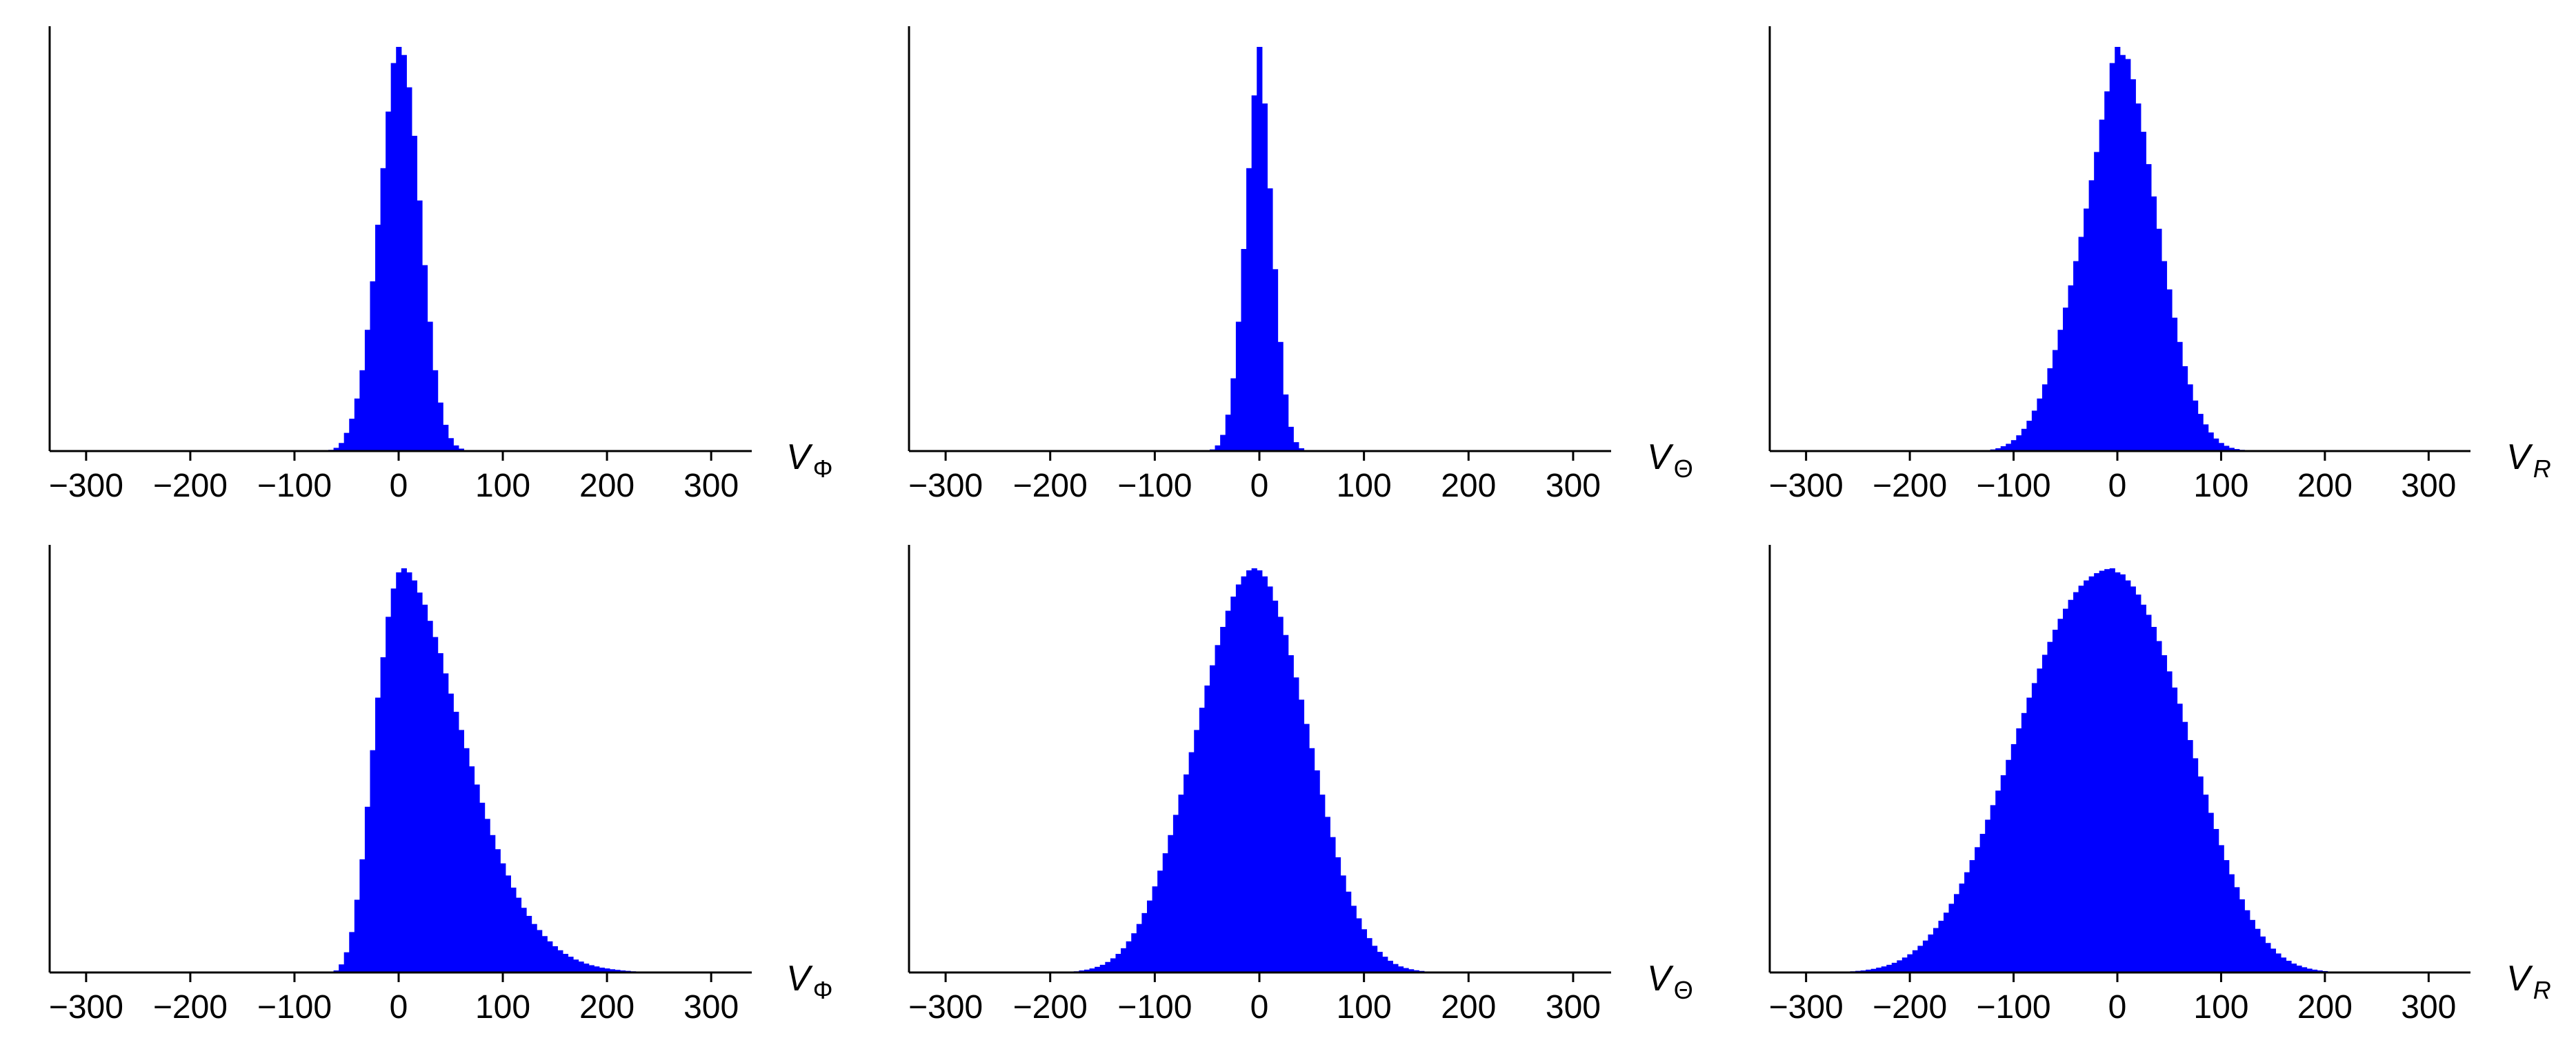 This screenshot has height=1058, width=2576. Describe the element at coordinates (1300, 786) in the screenshot. I see `histogram-panel-bottom-middle: −300 −200 −100 0 100 200 300 V Θ` at that location.